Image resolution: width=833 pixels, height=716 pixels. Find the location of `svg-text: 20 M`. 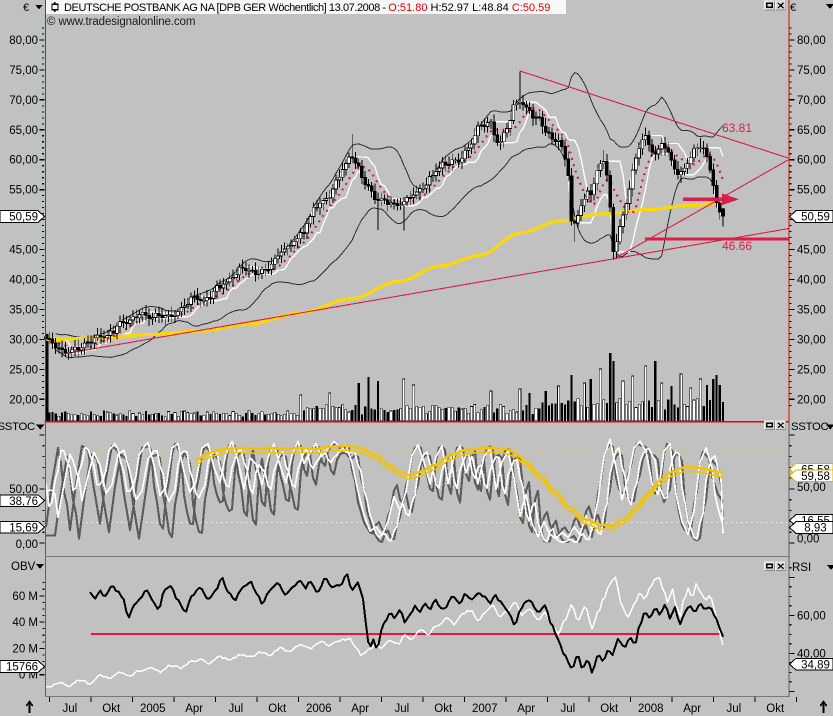

svg-text: 20 M is located at coordinates (25, 649).